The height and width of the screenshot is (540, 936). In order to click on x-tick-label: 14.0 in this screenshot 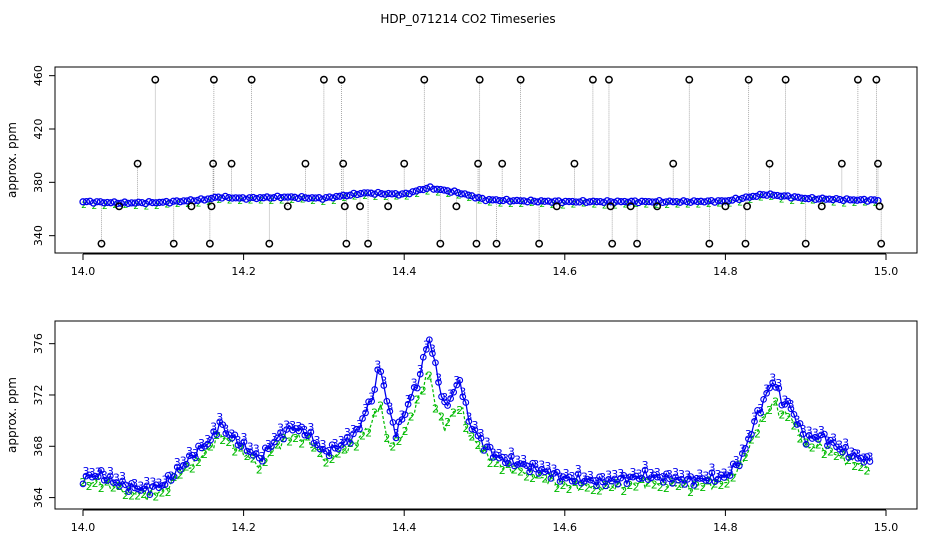, I will do `click(83, 271)`.